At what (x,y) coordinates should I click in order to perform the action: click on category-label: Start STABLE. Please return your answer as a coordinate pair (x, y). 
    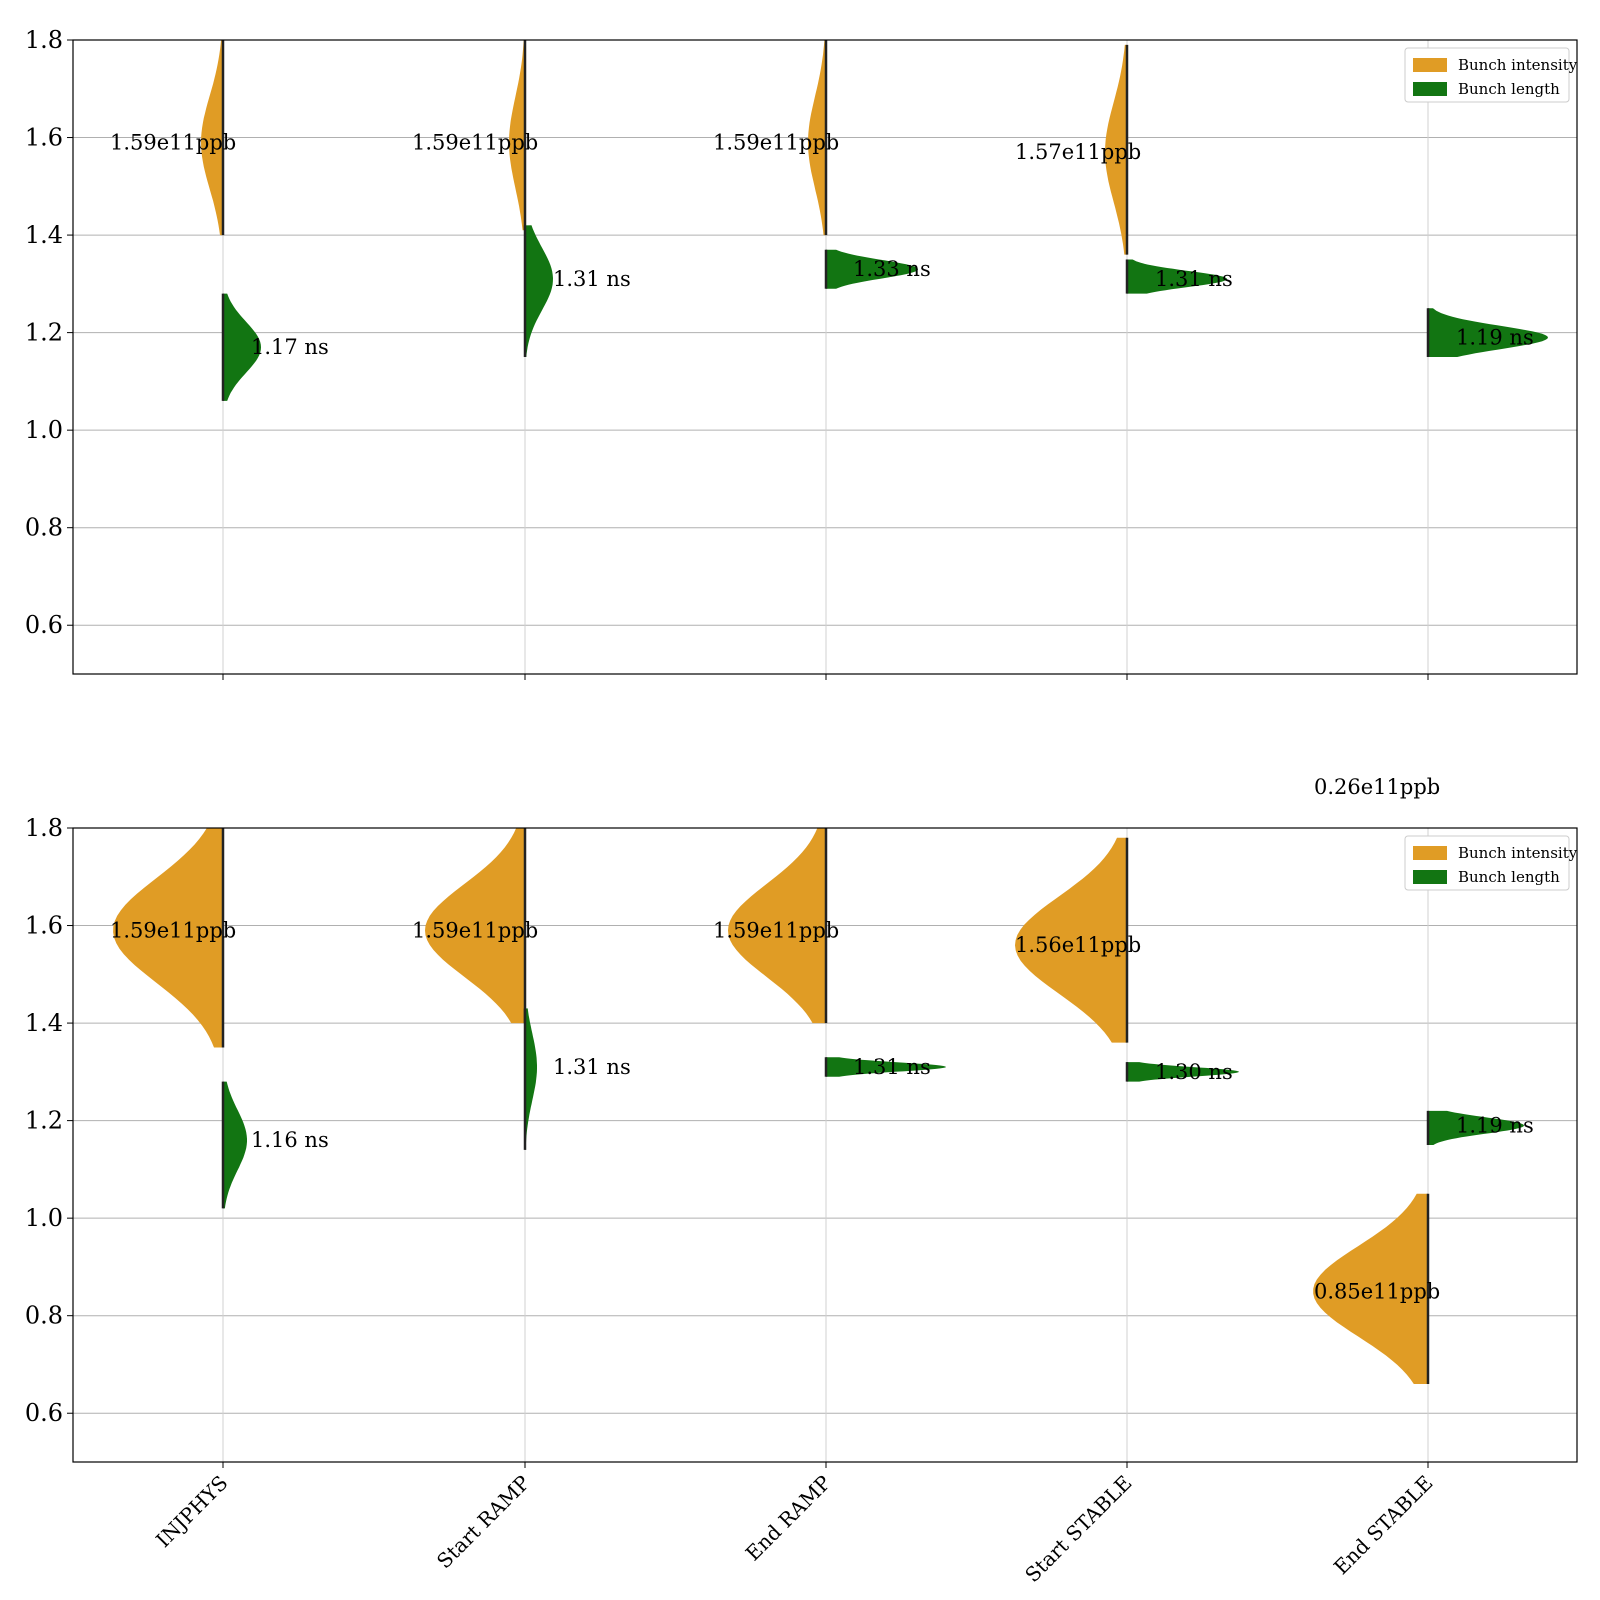
    Looking at the image, I should click on (1078, 1529).